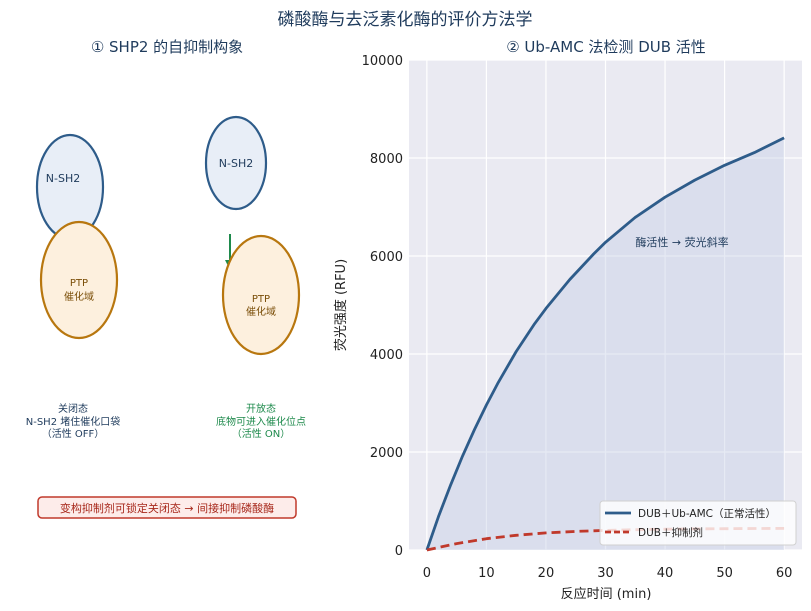 Image resolution: width=811 pixels, height=611 pixels. What do you see at coordinates (405, 20) in the screenshot?
I see `figure-title: 磷酸酶与去泛素化酶的评价方法学` at bounding box center [405, 20].